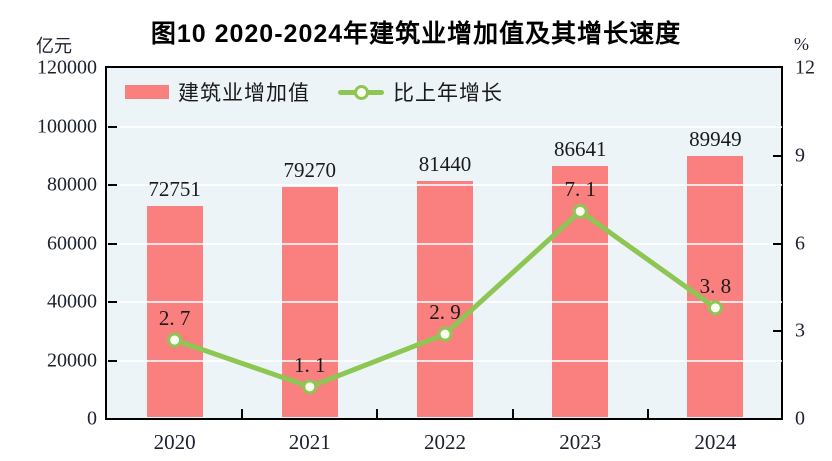  Describe the element at coordinates (244, 93) in the screenshot. I see `bar-legend-label: 建筑业增加值` at that location.